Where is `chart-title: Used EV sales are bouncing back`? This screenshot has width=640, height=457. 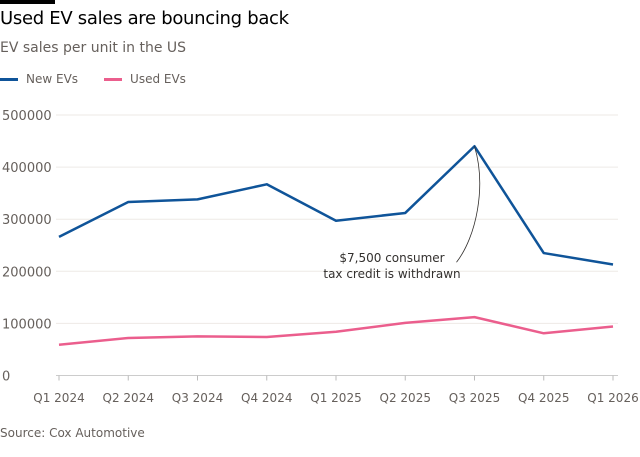 chart-title: Used EV sales are bouncing back is located at coordinates (144, 18).